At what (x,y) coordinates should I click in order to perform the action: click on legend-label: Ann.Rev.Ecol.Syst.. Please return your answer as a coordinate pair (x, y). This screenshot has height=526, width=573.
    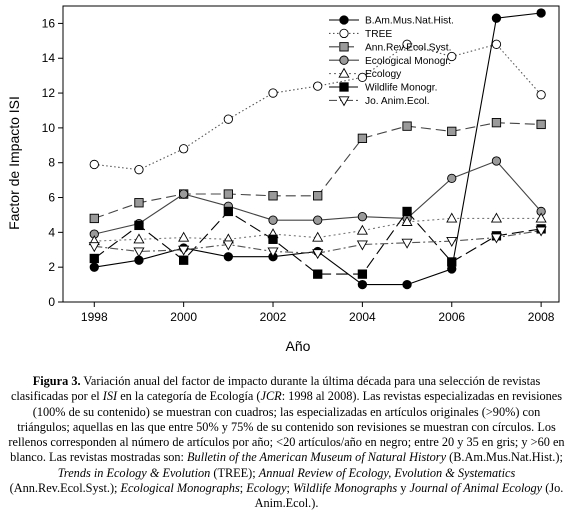
    Looking at the image, I should click on (408, 47).